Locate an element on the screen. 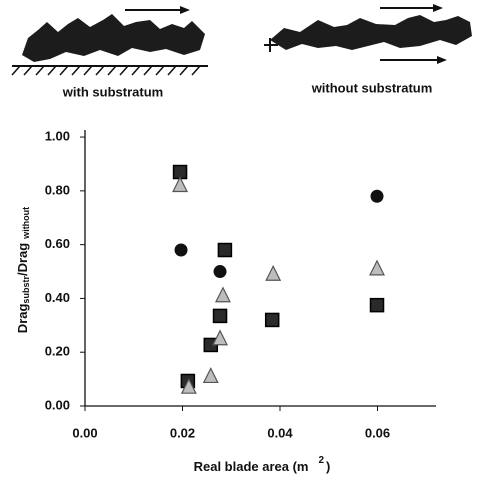  y-axis-label-sub: without is located at coordinates (26, 223).